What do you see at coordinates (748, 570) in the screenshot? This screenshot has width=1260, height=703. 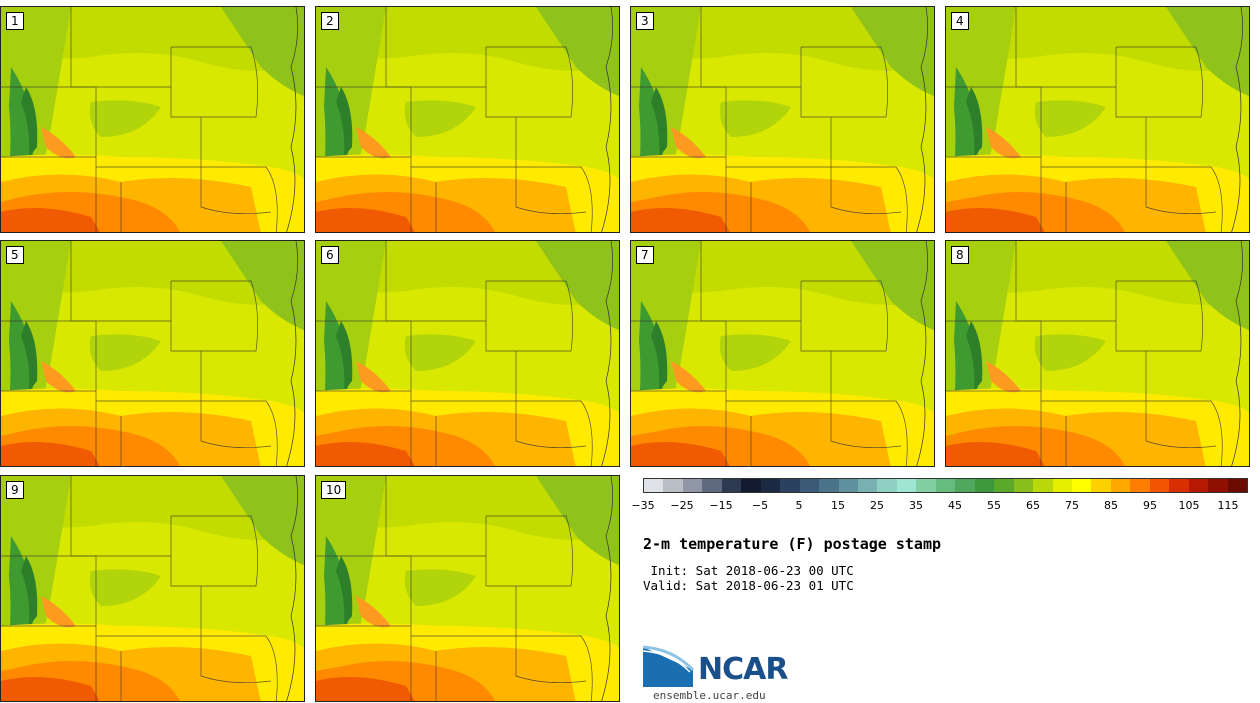 I see `init-time: Init: Sat 2018-06-23 00 UTC` at bounding box center [748, 570].